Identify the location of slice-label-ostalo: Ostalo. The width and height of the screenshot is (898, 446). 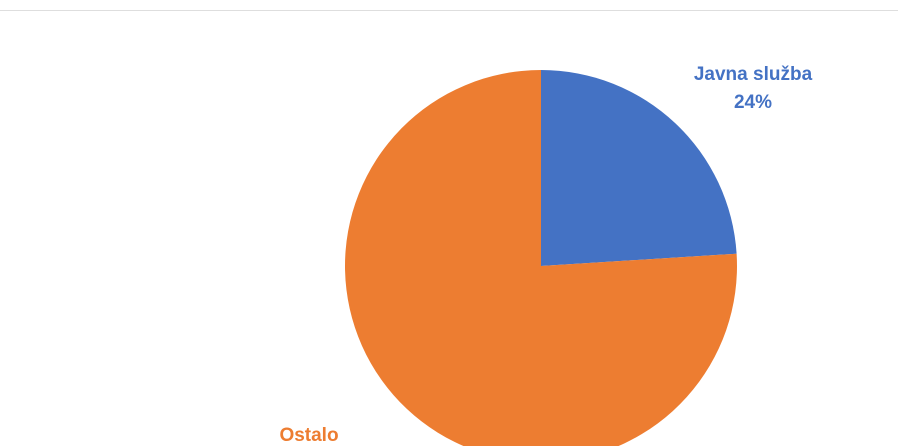
(308, 435).